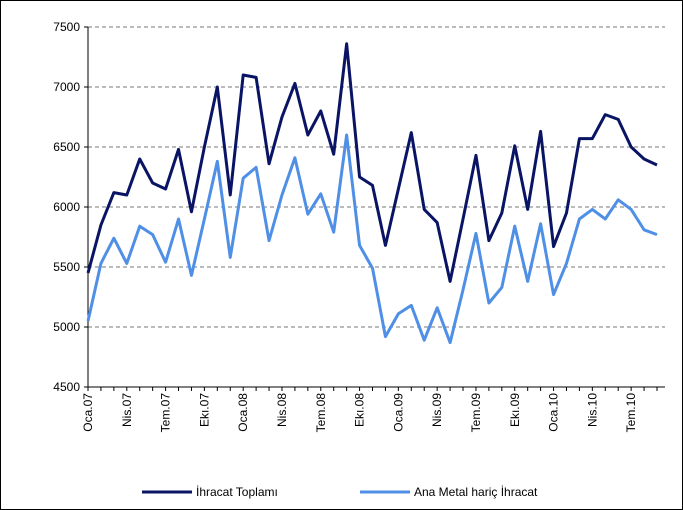  Describe the element at coordinates (66, 147) in the screenshot. I see `y-tick-label: 6500` at that location.